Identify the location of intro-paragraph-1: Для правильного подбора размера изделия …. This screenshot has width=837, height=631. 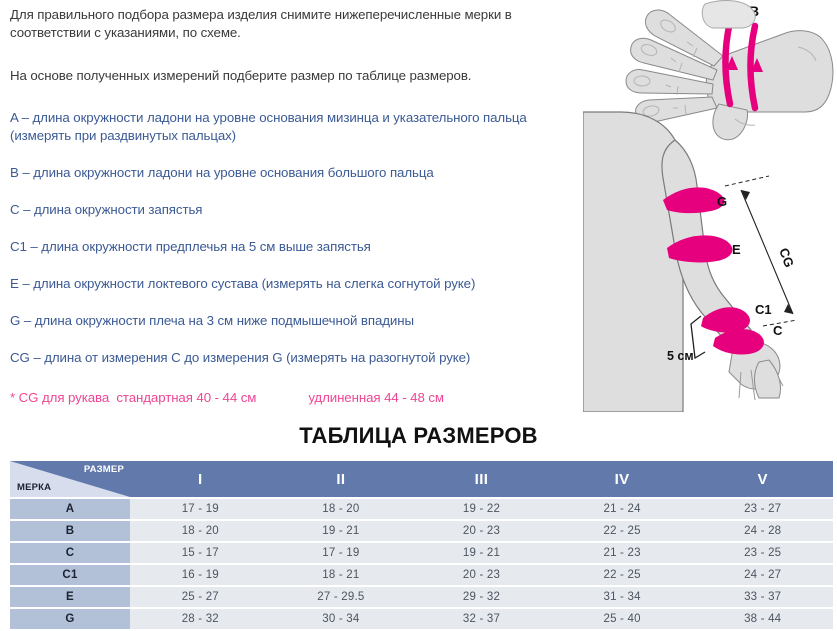
(261, 23).